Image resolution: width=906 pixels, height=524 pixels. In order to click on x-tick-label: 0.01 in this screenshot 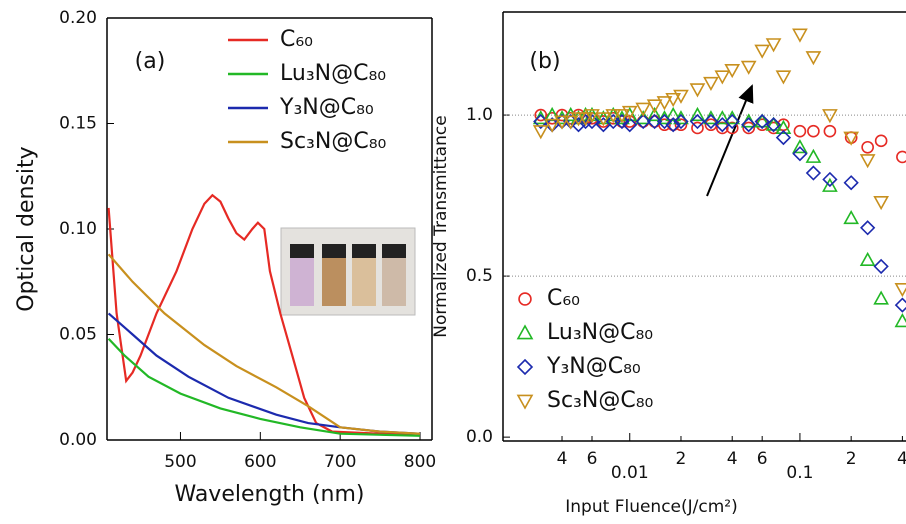, I will do `click(630, 473)`.